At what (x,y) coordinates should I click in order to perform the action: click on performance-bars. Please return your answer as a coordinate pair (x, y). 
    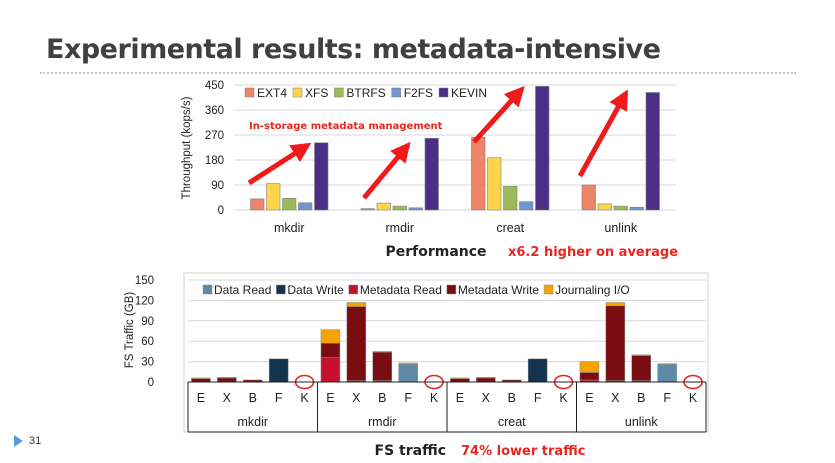
    Looking at the image, I should click on (455, 148).